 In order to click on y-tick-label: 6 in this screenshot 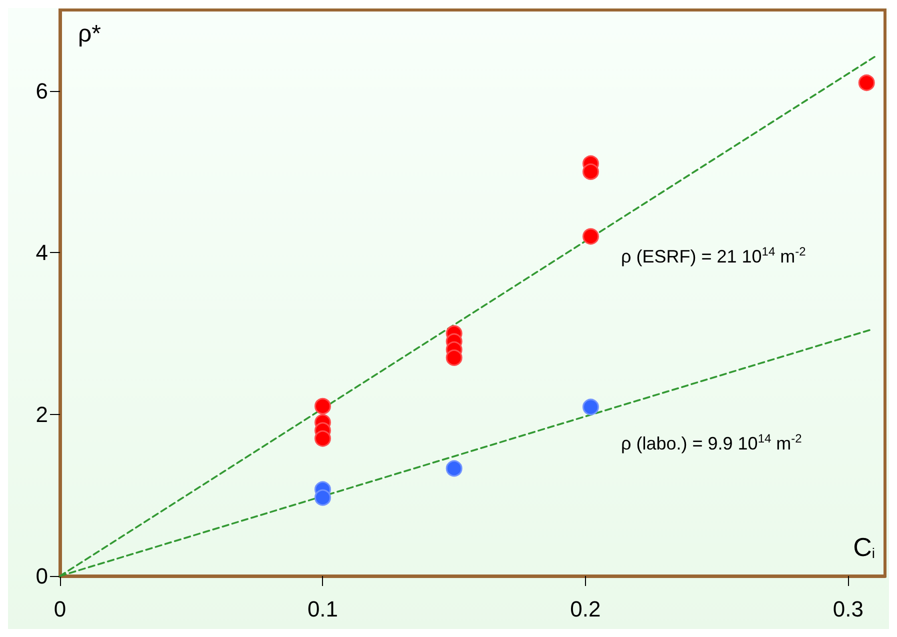, I will do `click(42, 91)`.